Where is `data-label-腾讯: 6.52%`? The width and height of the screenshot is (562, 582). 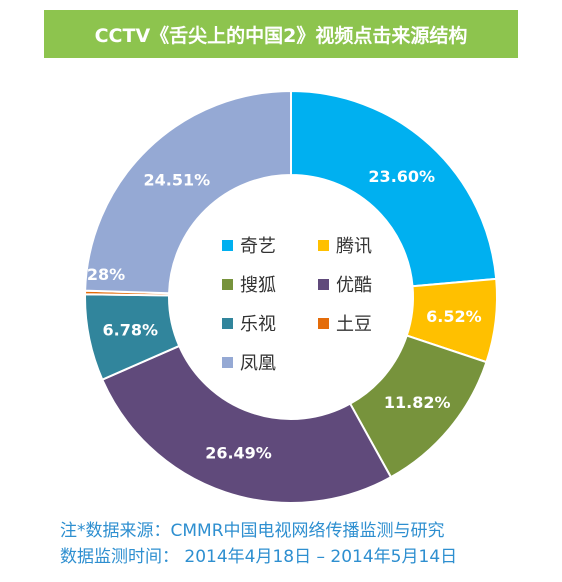 data-label-腾讯: 6.52% is located at coordinates (454, 316).